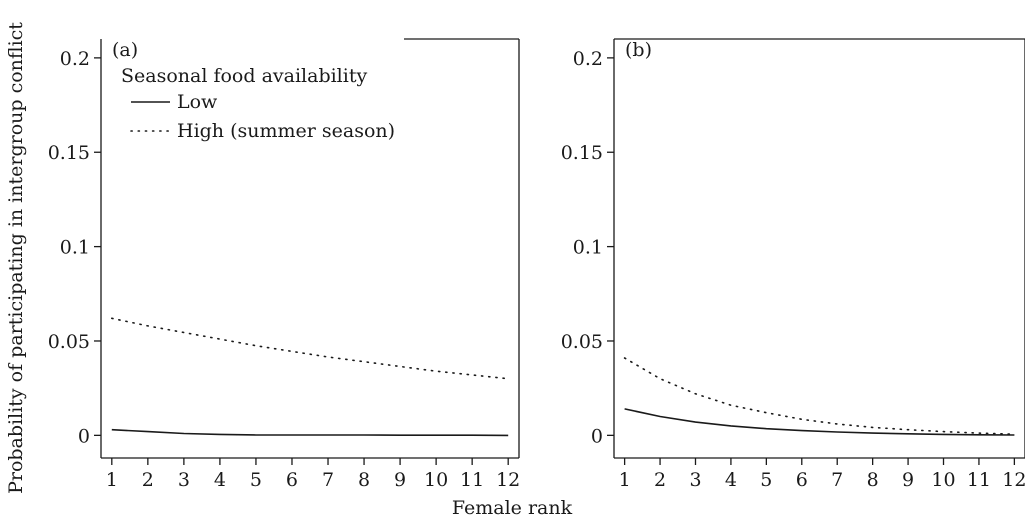 The height and width of the screenshot is (521, 1025). Describe the element at coordinates (220, 480) in the screenshot. I see `x-tick-label-a-3: 4` at that location.